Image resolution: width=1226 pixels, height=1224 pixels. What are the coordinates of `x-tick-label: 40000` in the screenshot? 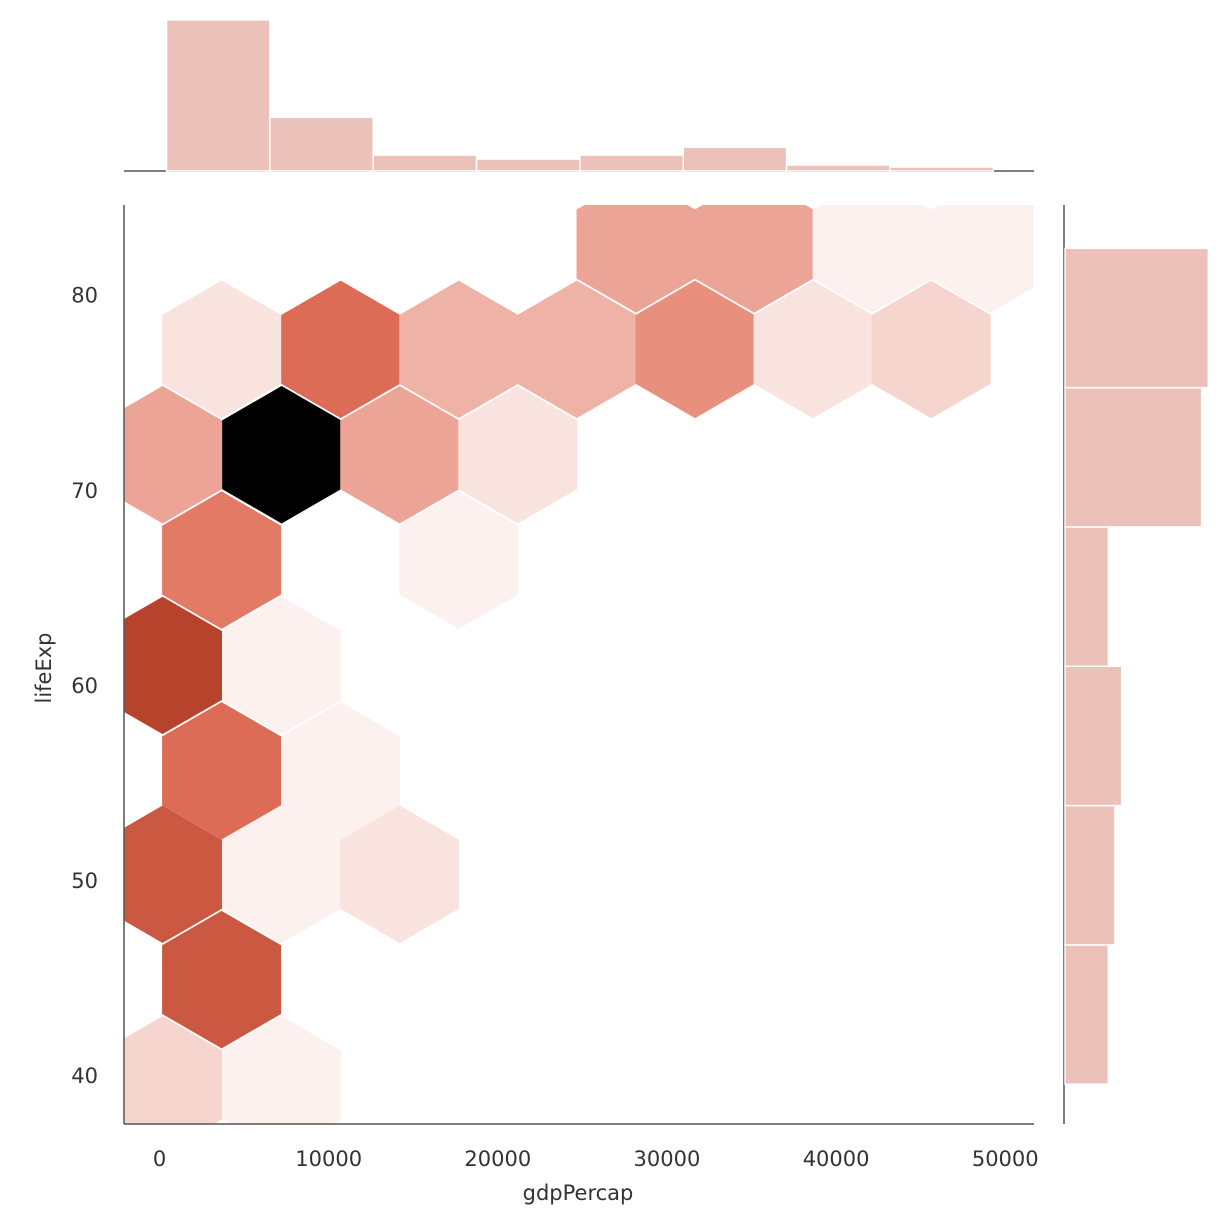 It's located at (836, 1159).